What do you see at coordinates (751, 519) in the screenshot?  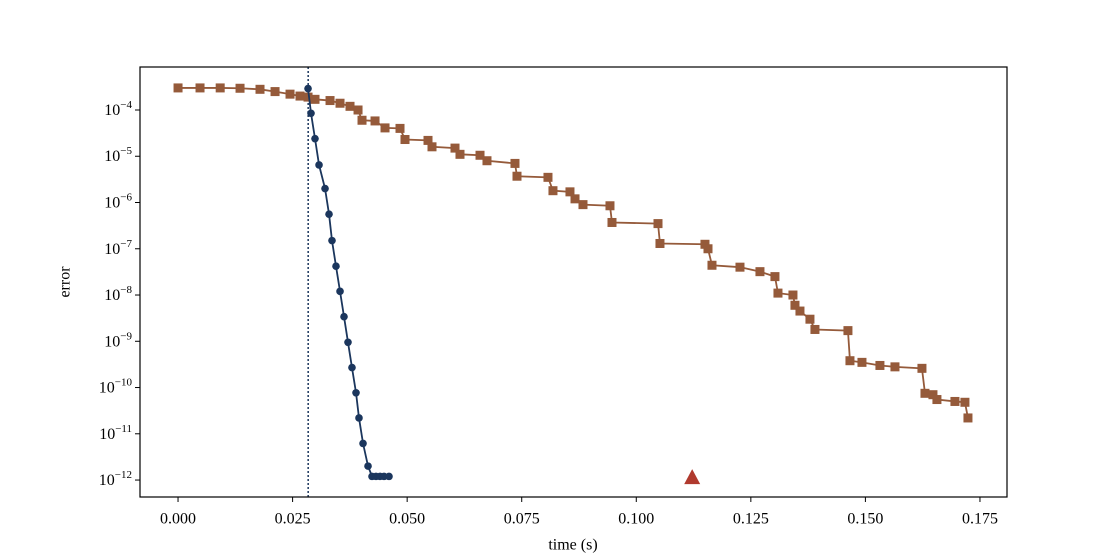 I see `x-tick-label: 0.125` at bounding box center [751, 519].